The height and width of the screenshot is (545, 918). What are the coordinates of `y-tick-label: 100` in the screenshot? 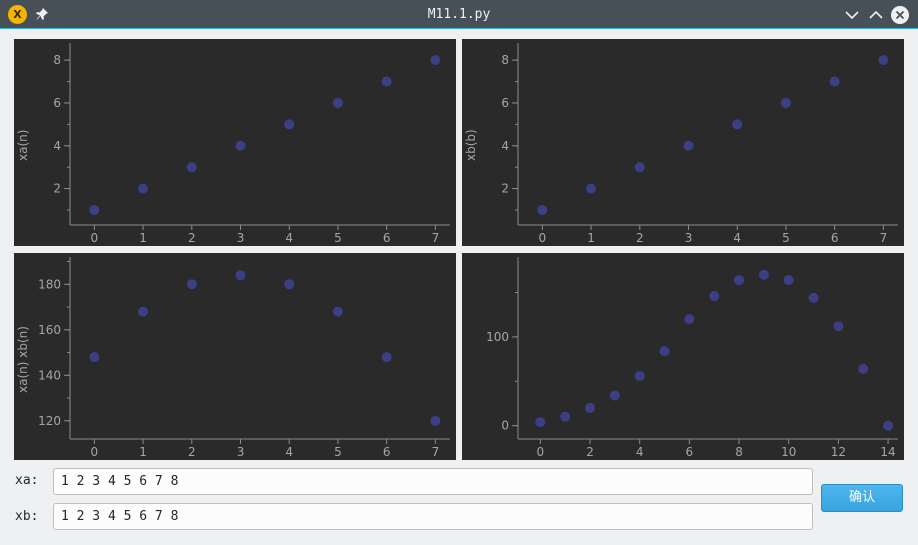 It's located at (497, 337).